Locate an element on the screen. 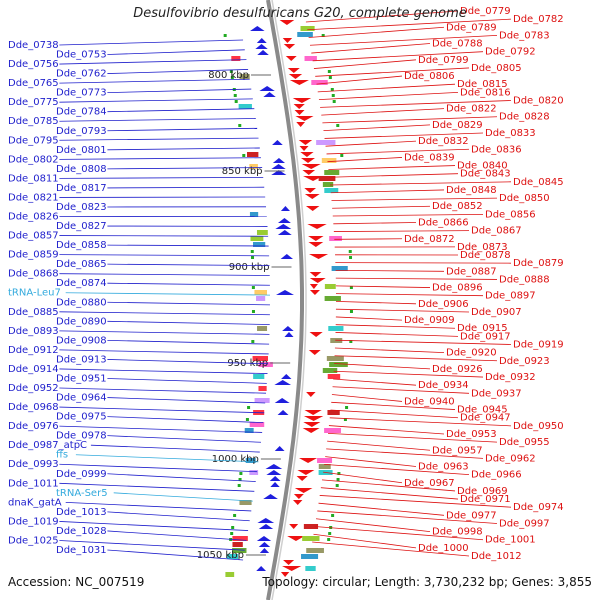 Image resolution: width=600 pixels, height=600 pixels. right-gene-label: Dde_0896 is located at coordinates (457, 288).